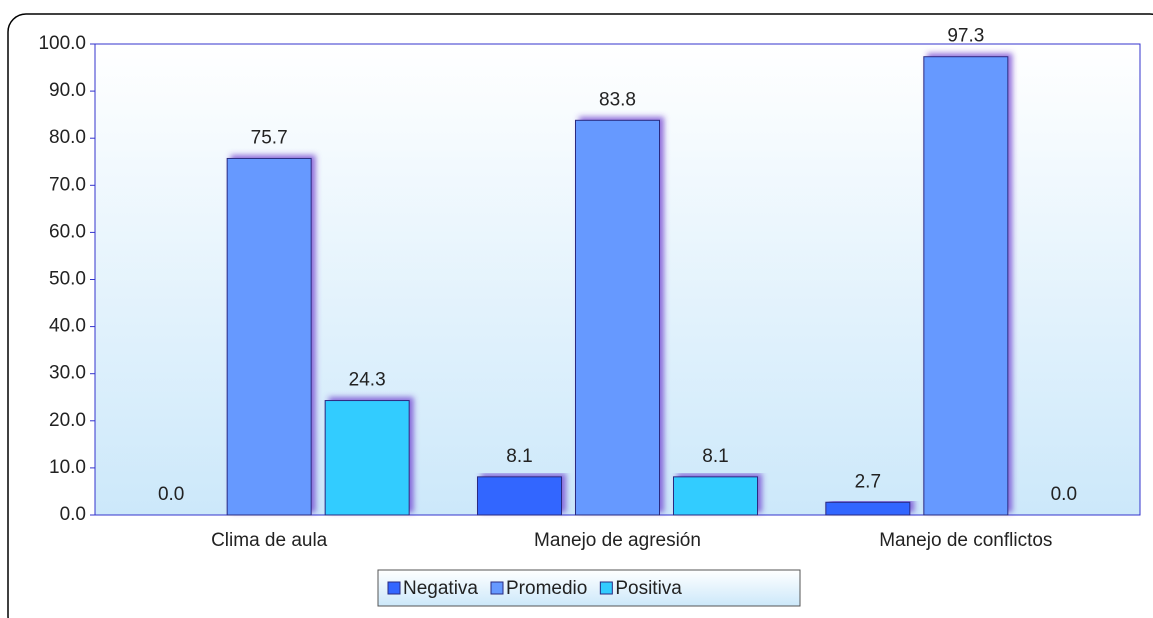 Image resolution: width=1153 pixels, height=618 pixels. I want to click on x-tick-label: Manejo de conflictos, so click(965, 540).